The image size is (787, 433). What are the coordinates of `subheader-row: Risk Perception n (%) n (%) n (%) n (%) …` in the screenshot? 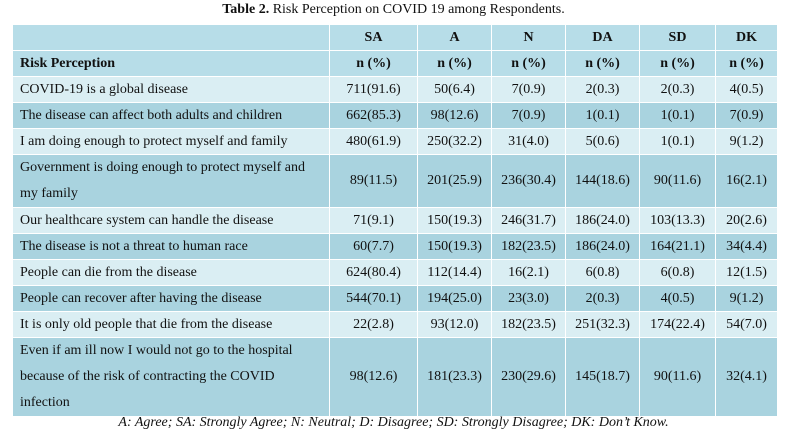 It's located at (395, 63).